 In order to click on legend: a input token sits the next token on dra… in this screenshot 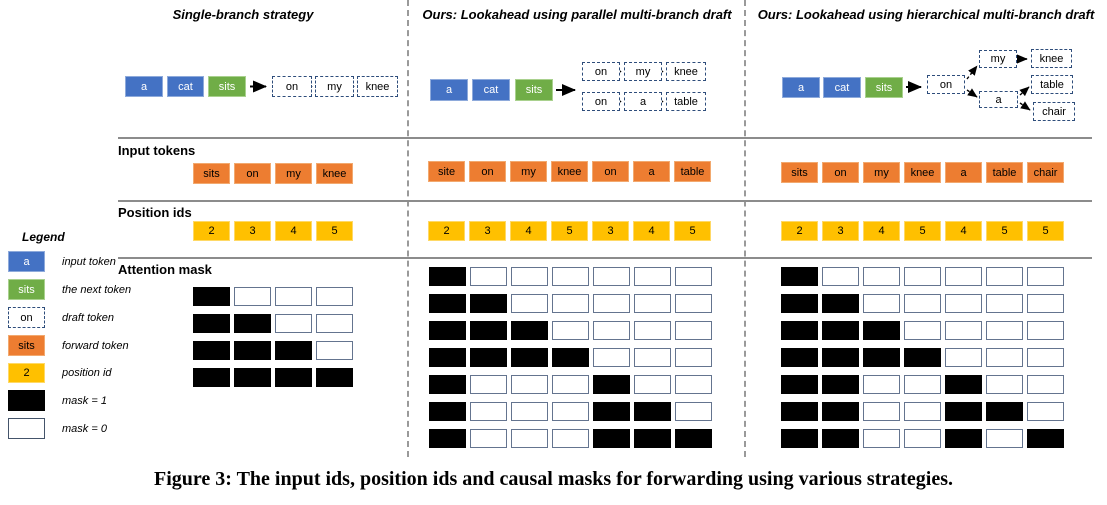, I will do `click(69, 345)`.